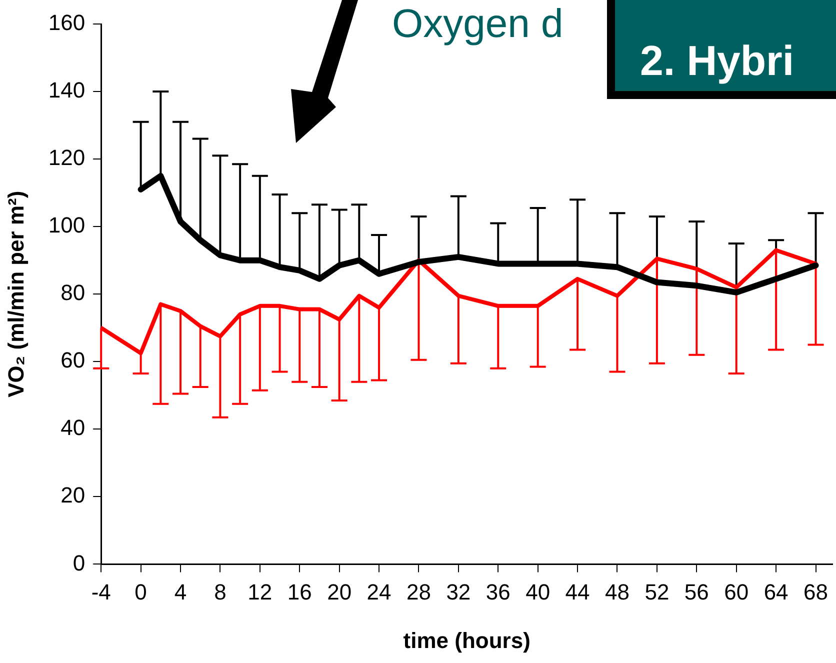  Describe the element at coordinates (776, 591) in the screenshot. I see `x-tick-label: 64` at that location.